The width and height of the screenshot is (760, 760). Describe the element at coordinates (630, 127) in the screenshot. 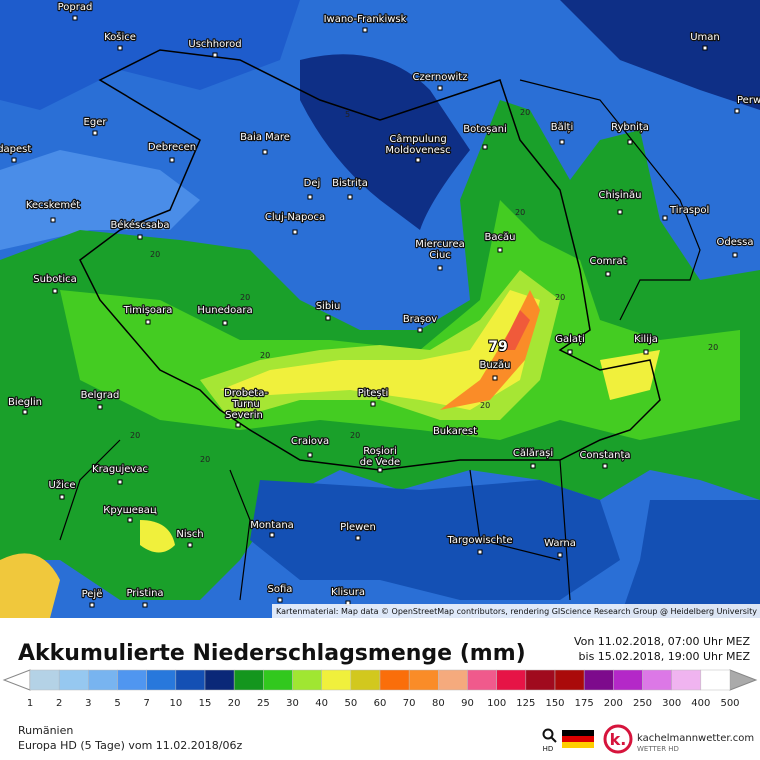

I see `city-label: Rybnița` at that location.